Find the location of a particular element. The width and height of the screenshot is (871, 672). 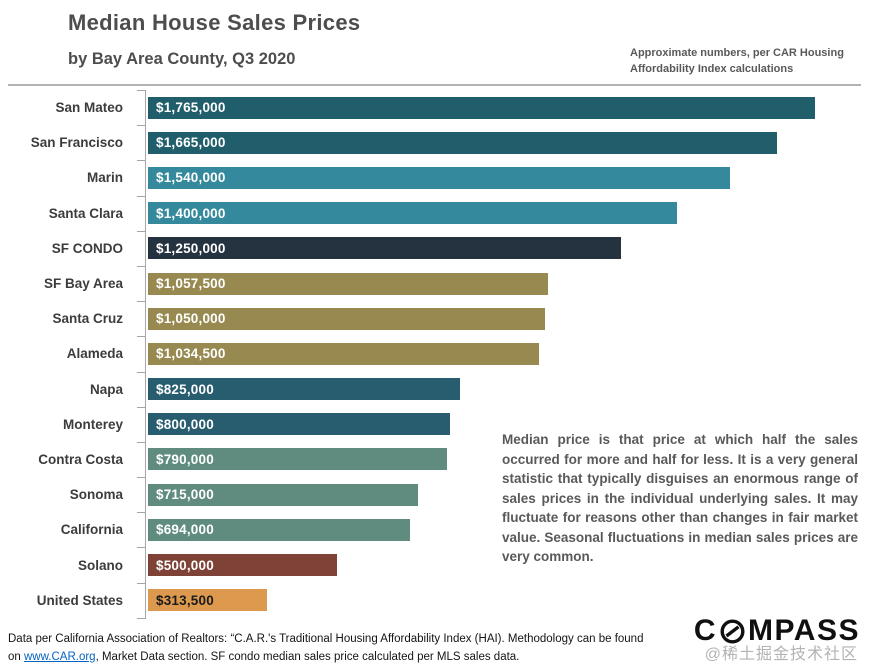

bar-value-label: $1,400,000 is located at coordinates (191, 213).